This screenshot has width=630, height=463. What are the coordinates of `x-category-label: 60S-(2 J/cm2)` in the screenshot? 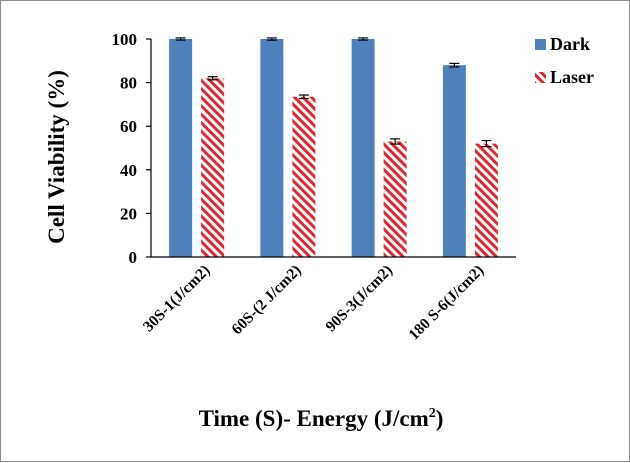 It's located at (266, 300).